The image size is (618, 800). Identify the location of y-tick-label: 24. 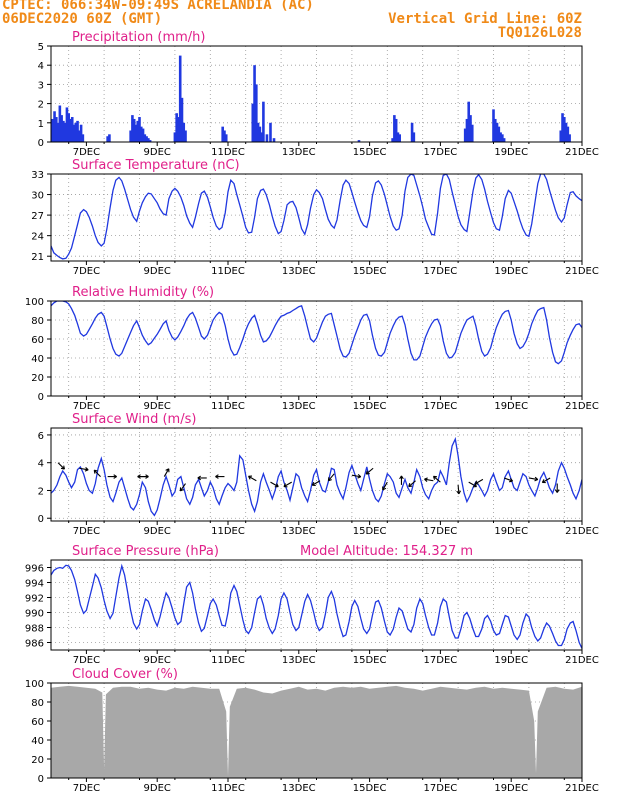
(37, 237).